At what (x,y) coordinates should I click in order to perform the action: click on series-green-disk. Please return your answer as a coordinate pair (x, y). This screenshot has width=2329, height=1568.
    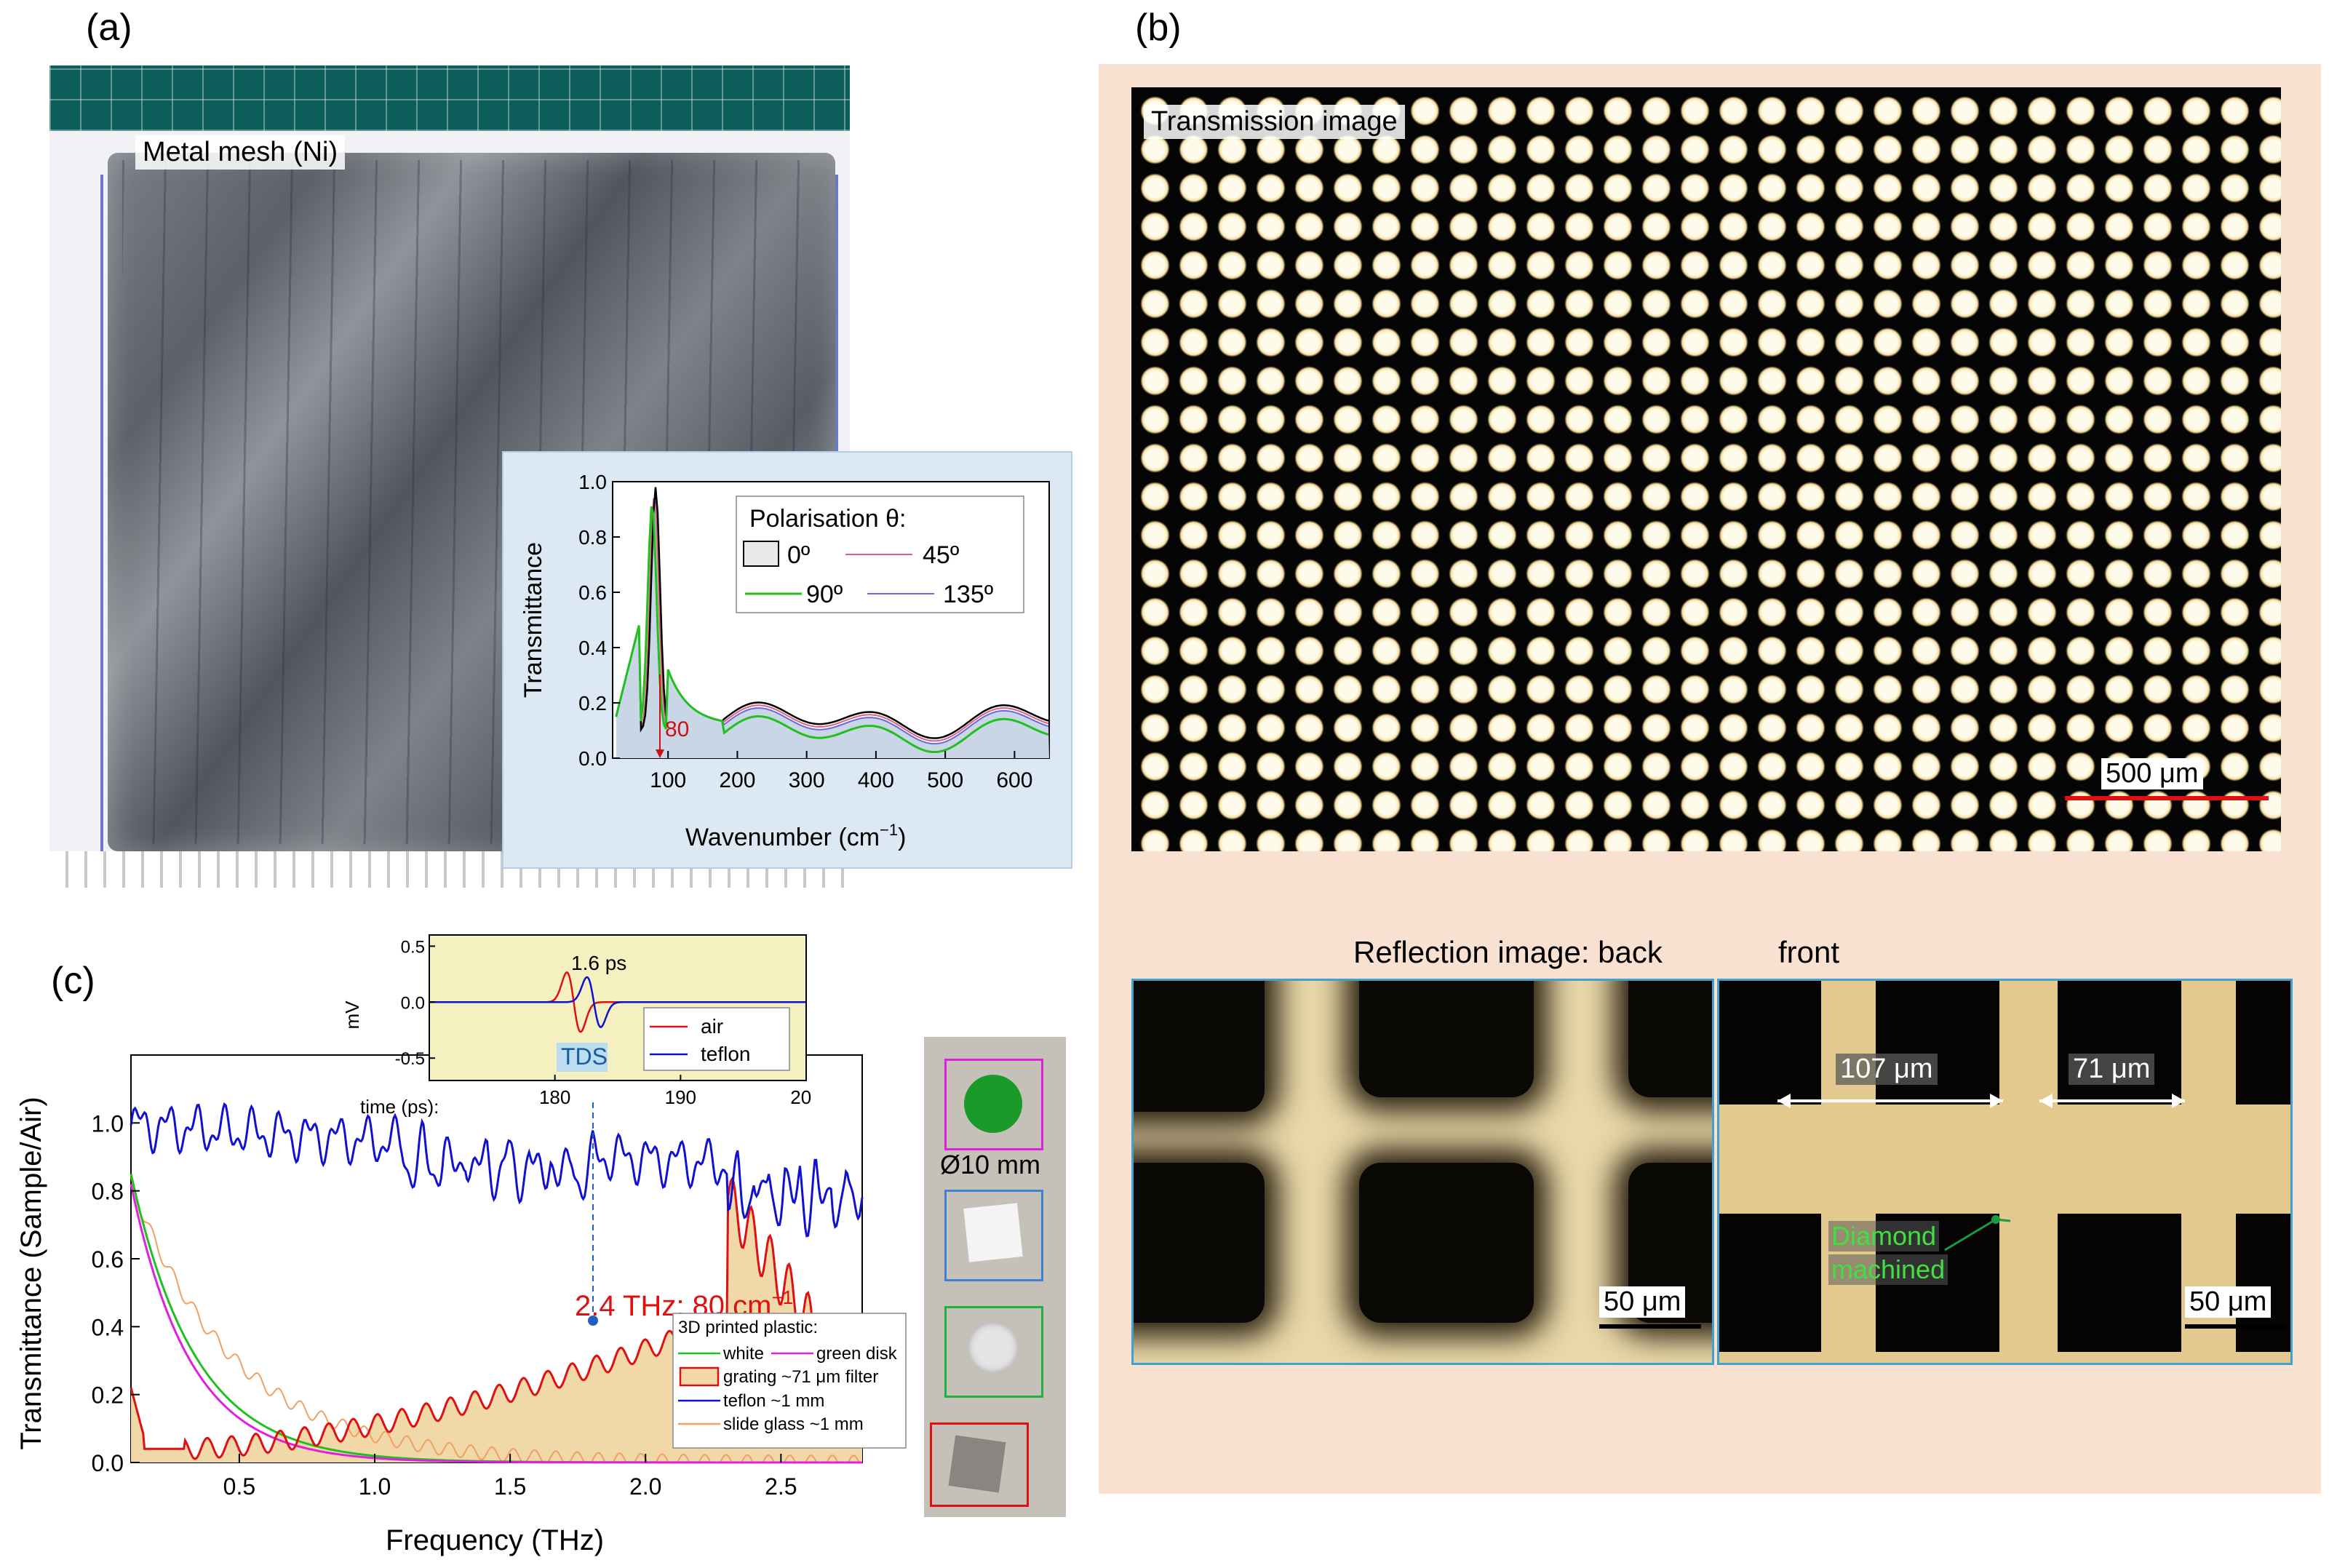
    Looking at the image, I should click on (496, 1323).